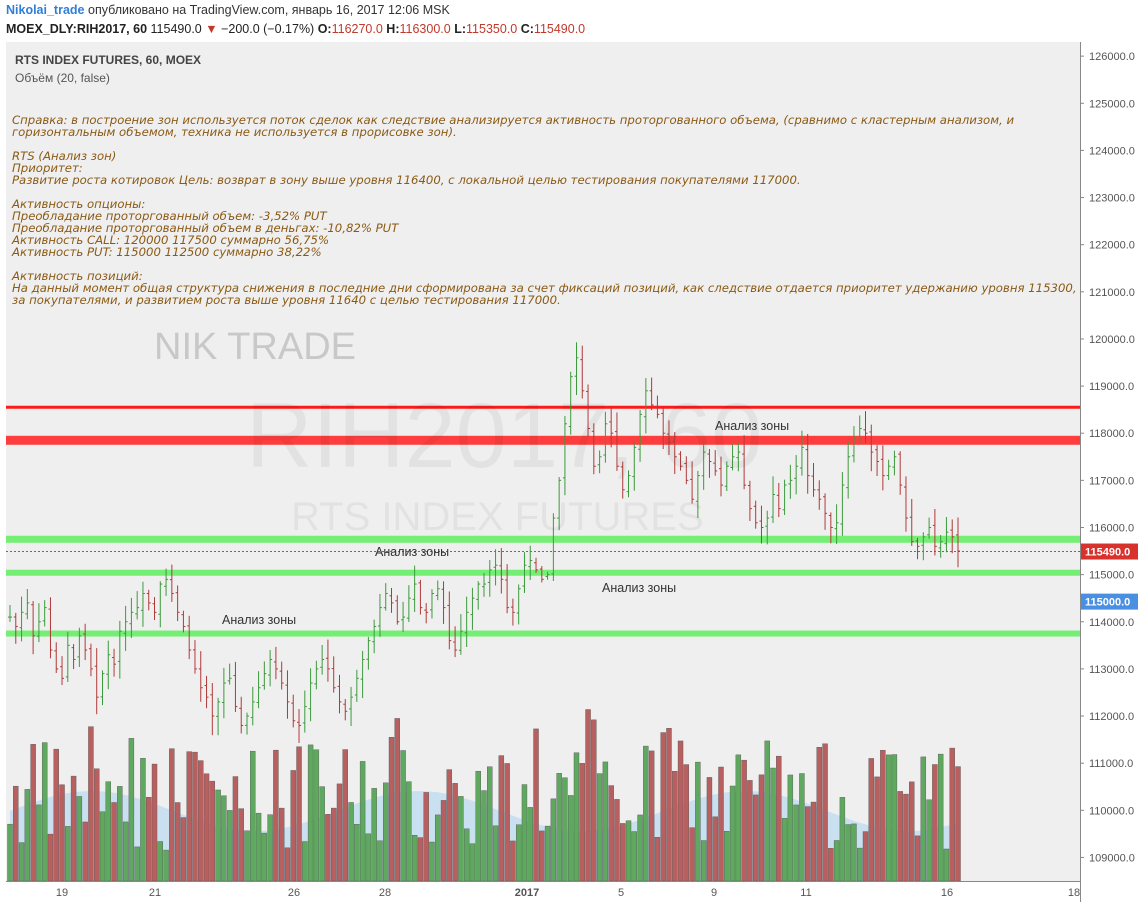 The height and width of the screenshot is (907, 1144). Describe the element at coordinates (176, 29) in the screenshot. I see `last-price: 115490.0` at that location.